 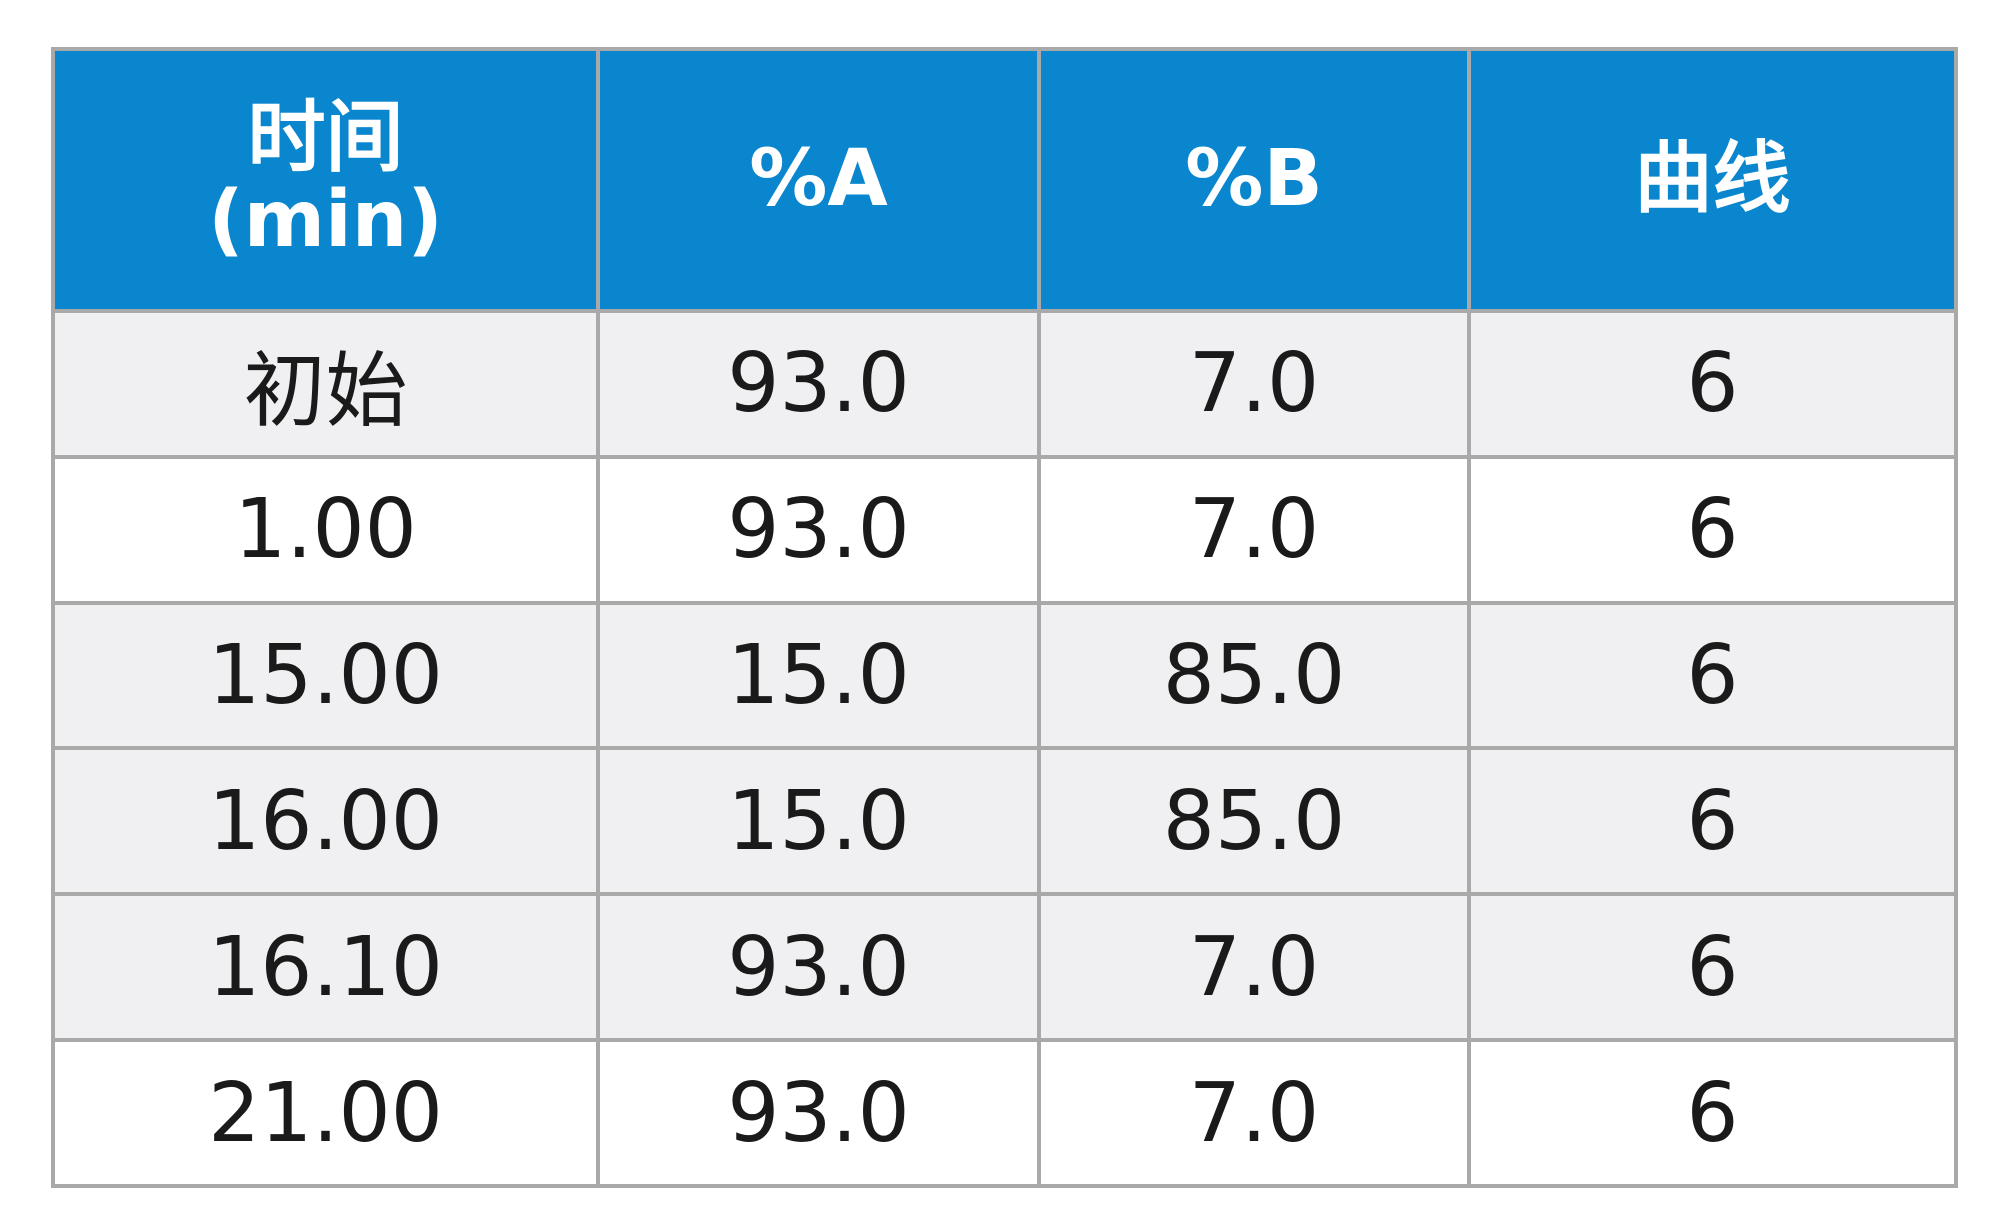 I want to click on cell-time: 21.00, so click(x=325, y=1113).